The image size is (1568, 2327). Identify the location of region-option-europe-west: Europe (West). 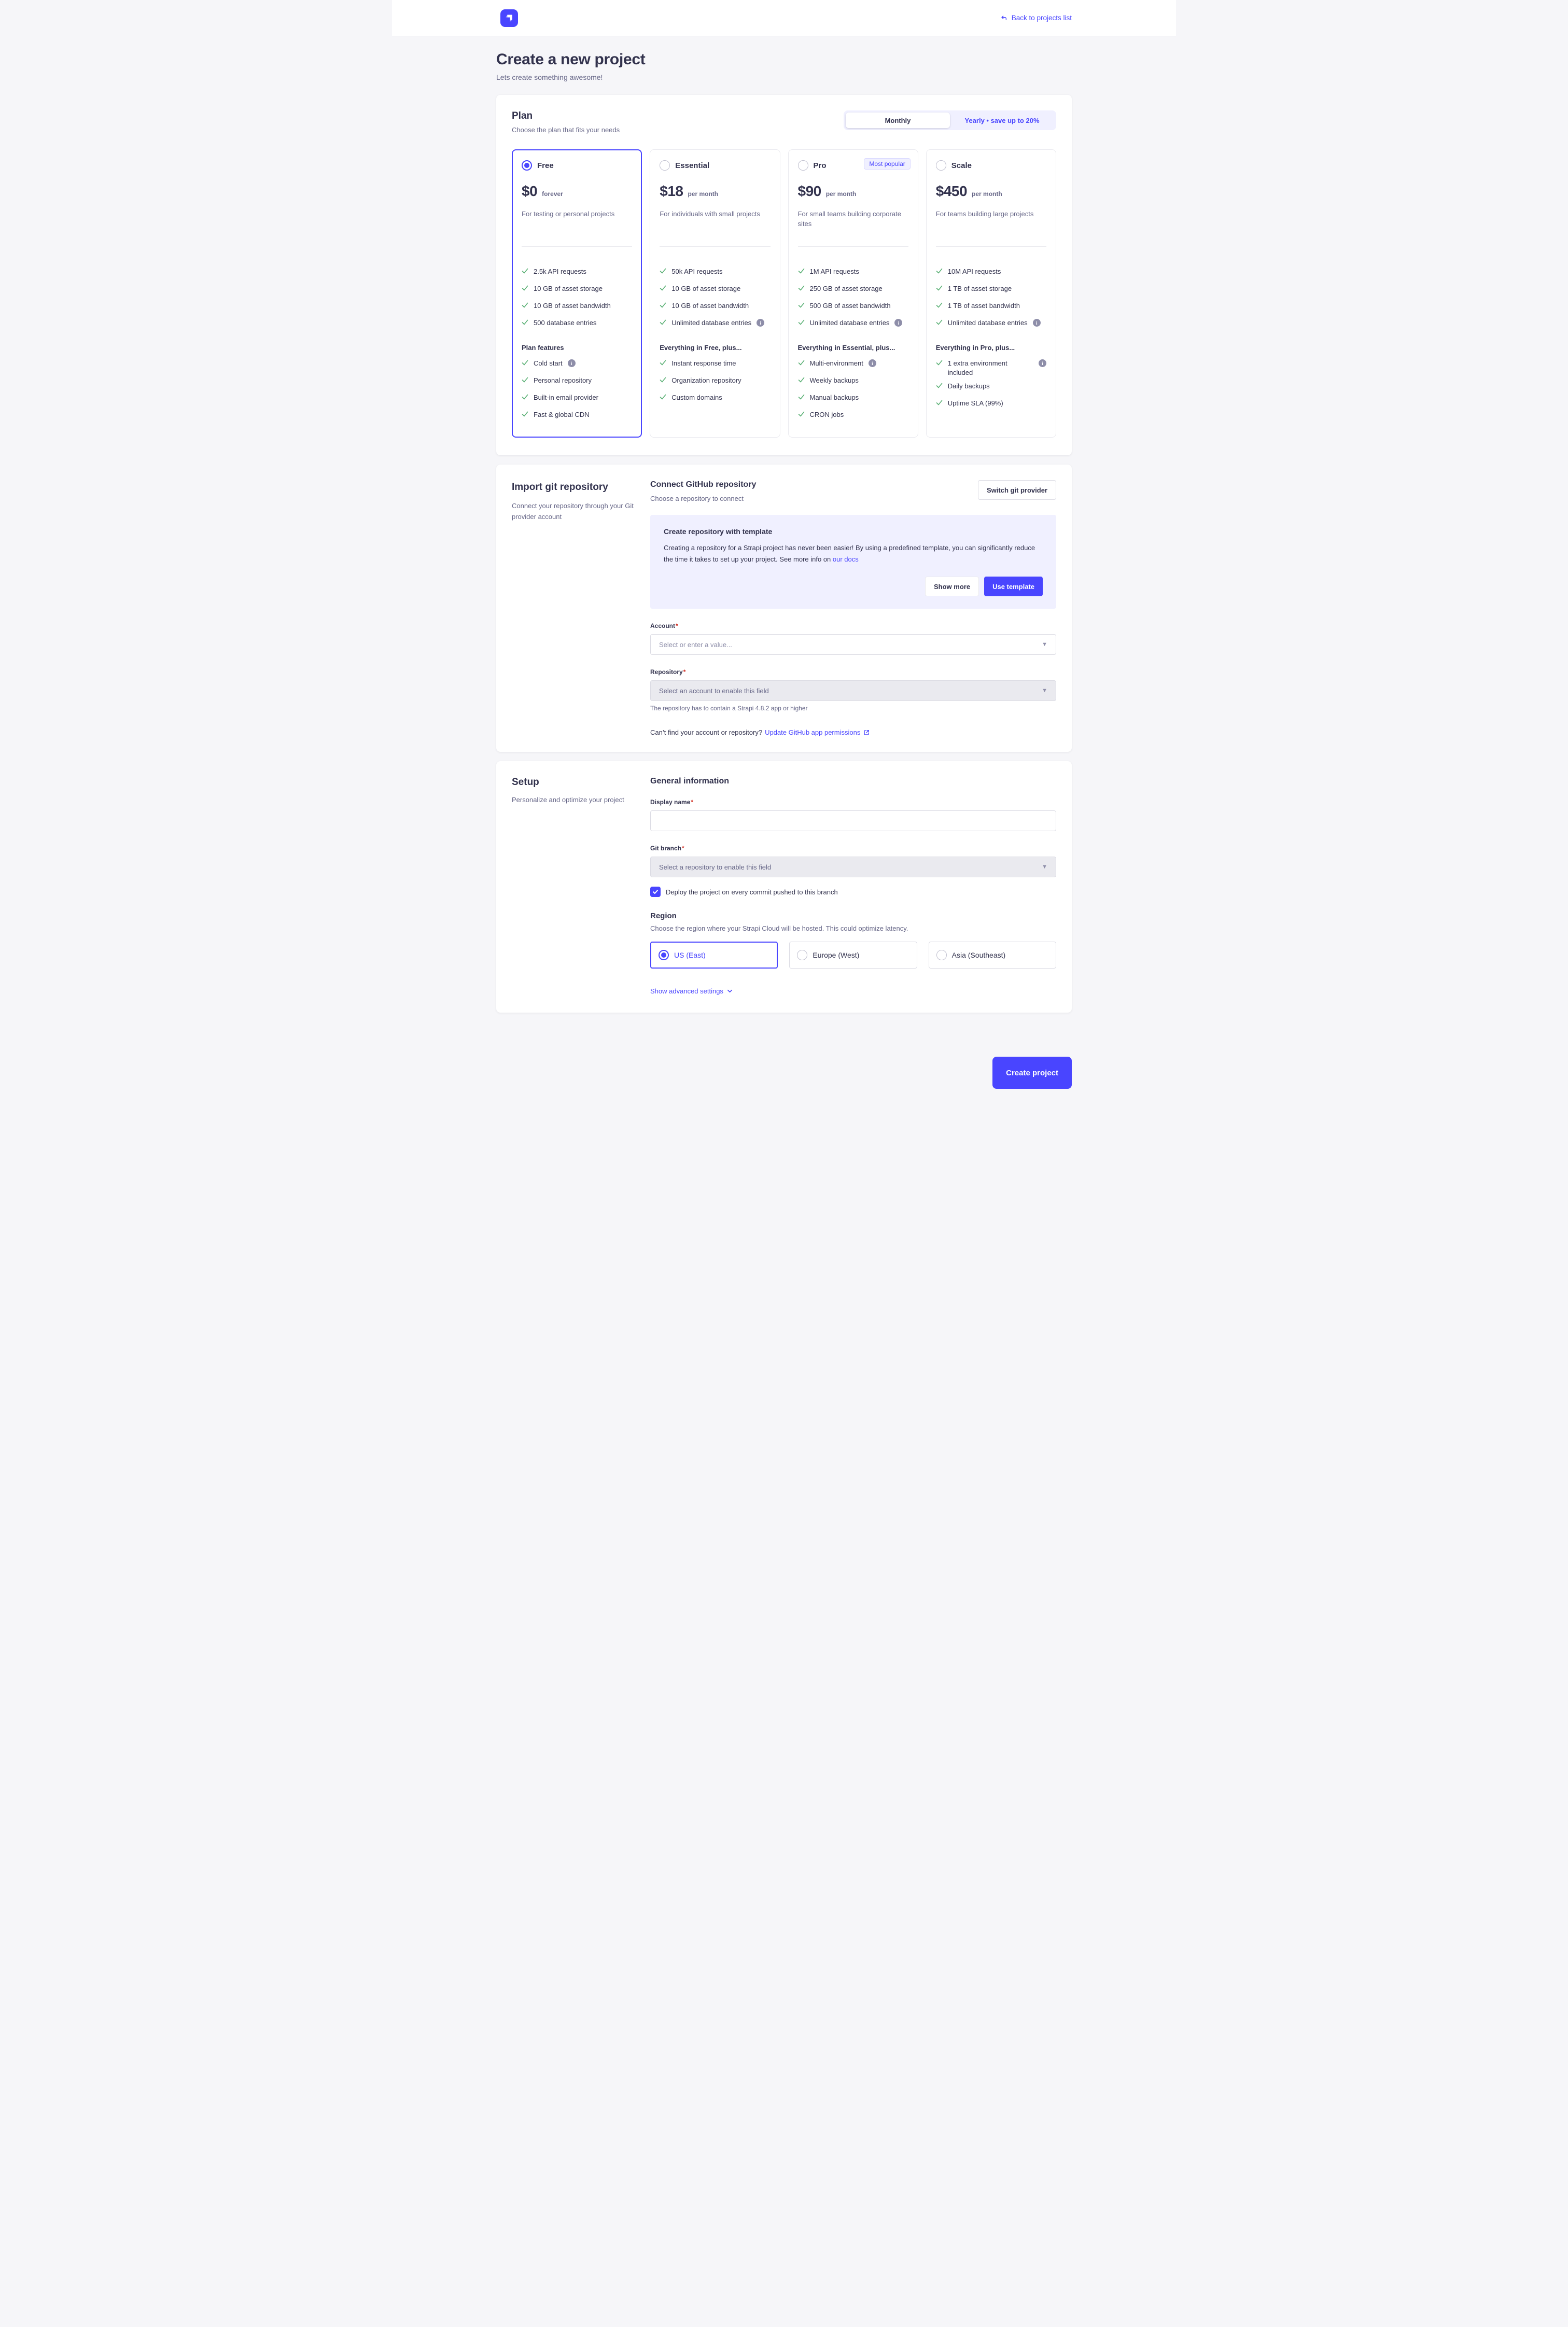
(853, 956).